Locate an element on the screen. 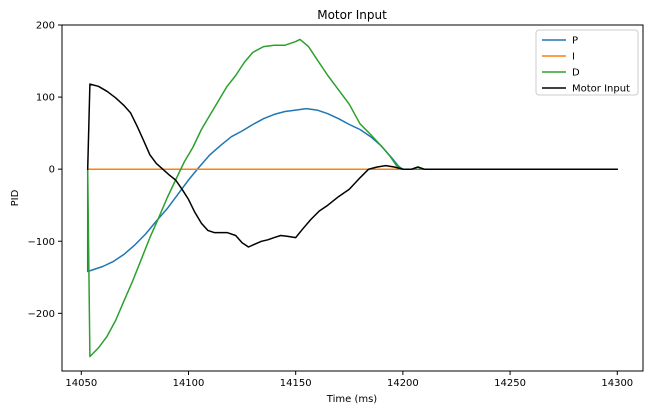  chart-title: Motor Input is located at coordinates (352, 15).